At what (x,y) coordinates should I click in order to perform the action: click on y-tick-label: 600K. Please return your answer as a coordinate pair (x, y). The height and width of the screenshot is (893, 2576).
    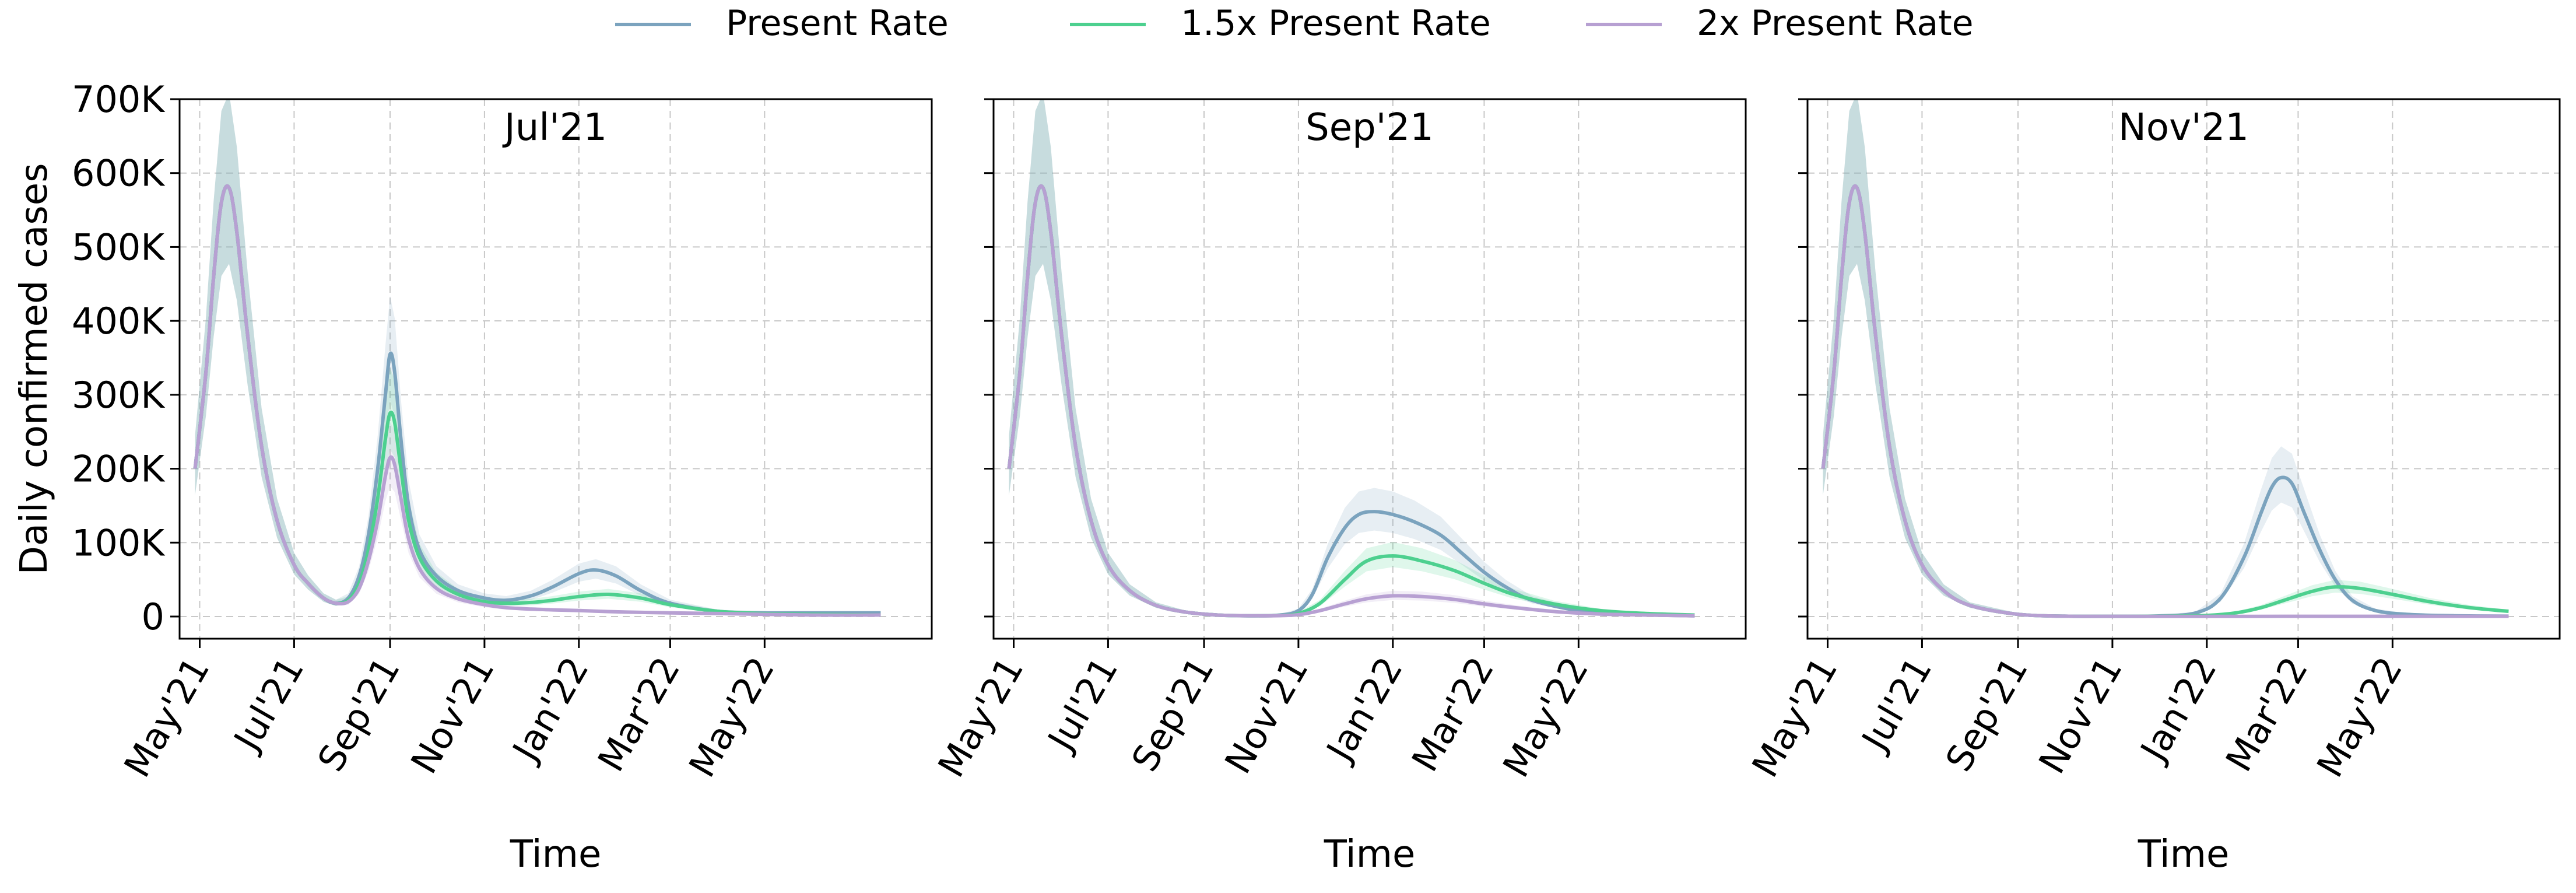
    Looking at the image, I should click on (118, 173).